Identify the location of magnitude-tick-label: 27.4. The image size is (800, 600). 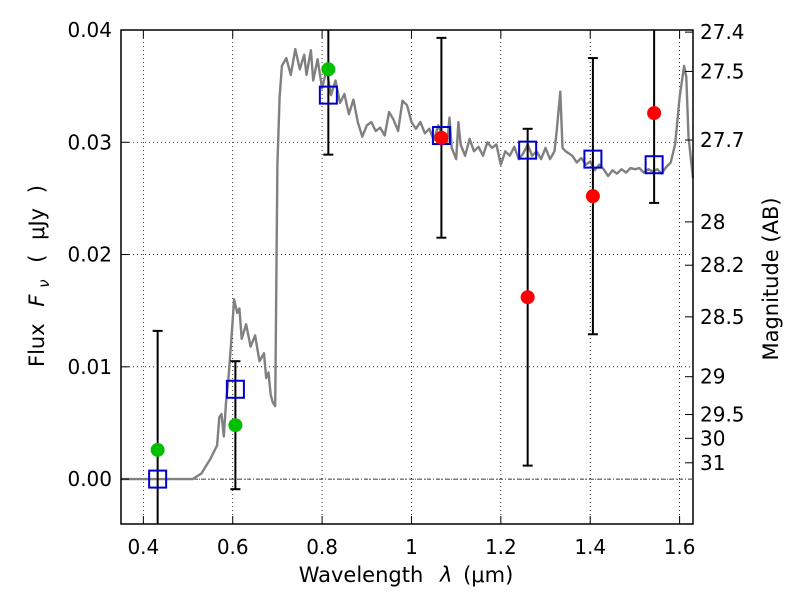
(722, 32).